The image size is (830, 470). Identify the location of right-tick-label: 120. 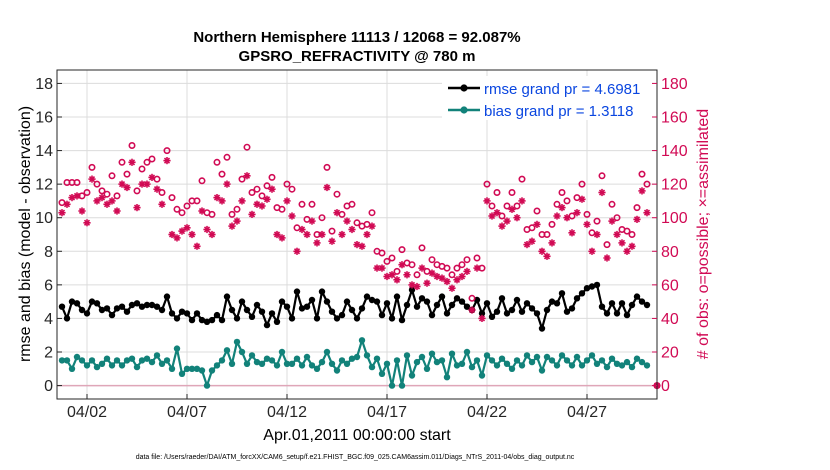
(674, 185).